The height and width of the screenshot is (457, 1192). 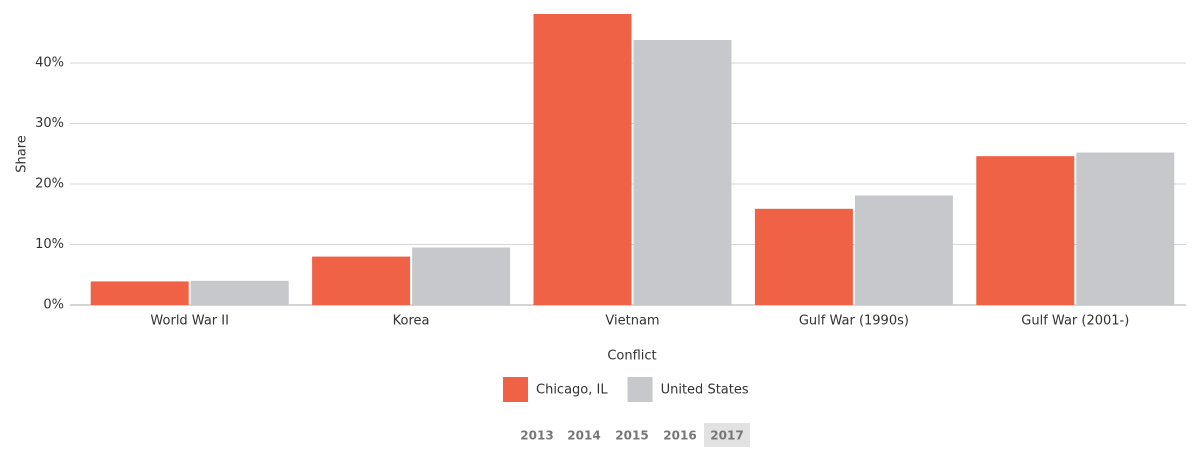 What do you see at coordinates (411, 321) in the screenshot?
I see `x-tick-label: Korea` at bounding box center [411, 321].